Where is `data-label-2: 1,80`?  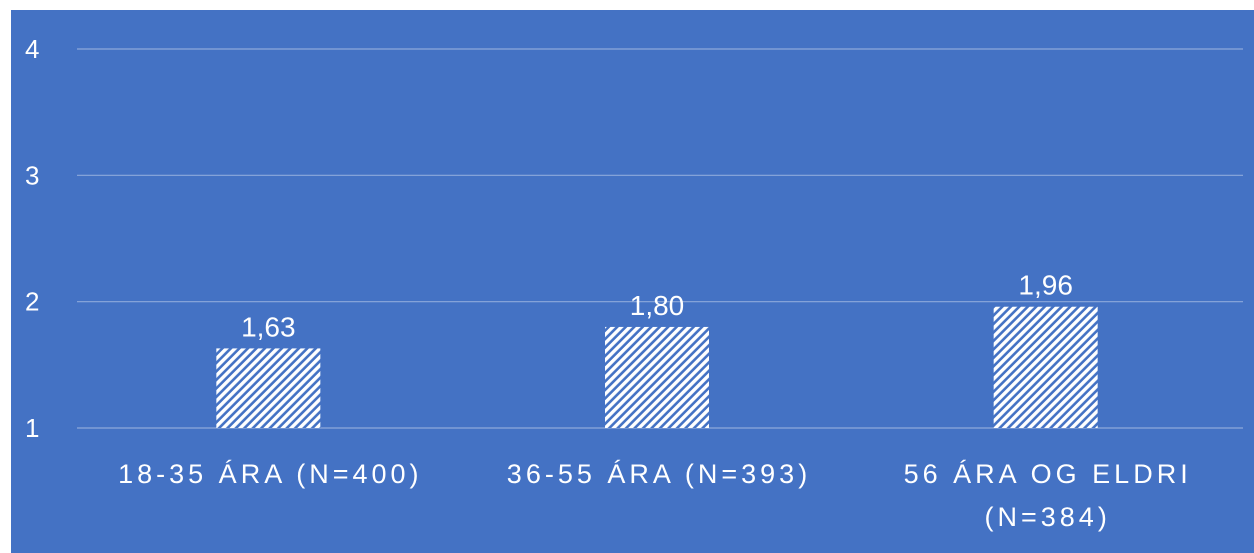 data-label-2: 1,80 is located at coordinates (657, 305).